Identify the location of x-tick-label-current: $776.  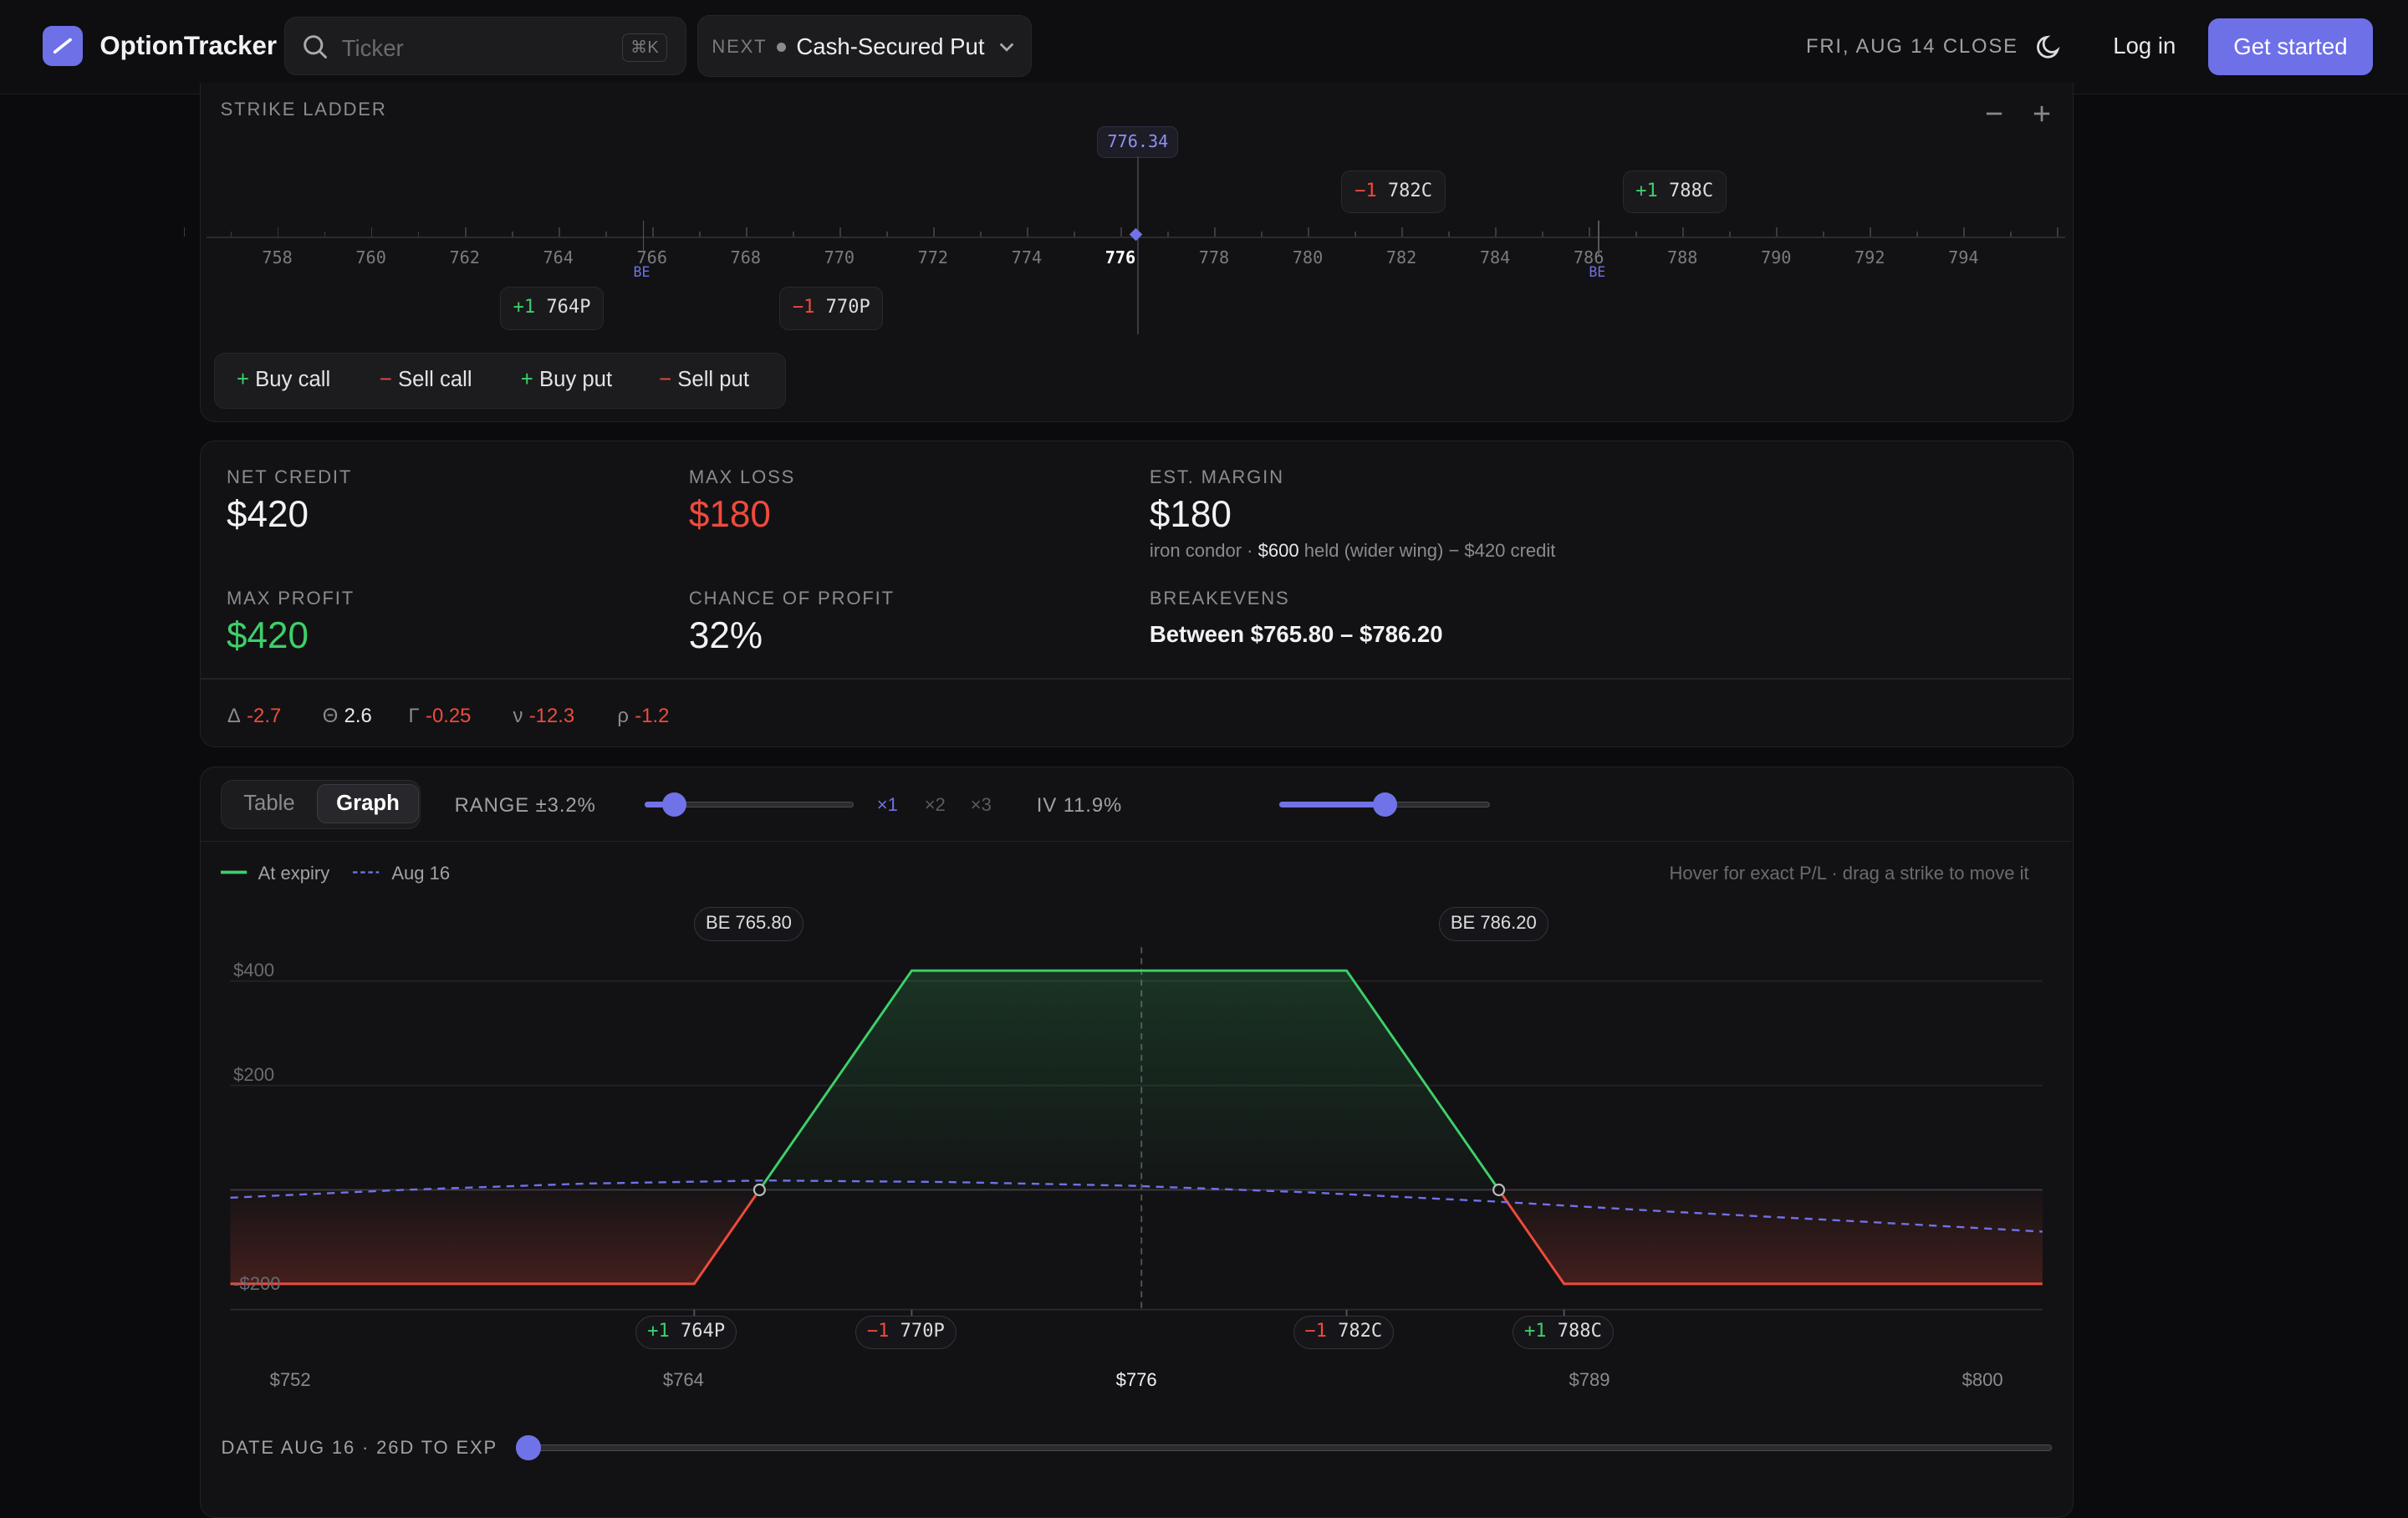
(1137, 1380).